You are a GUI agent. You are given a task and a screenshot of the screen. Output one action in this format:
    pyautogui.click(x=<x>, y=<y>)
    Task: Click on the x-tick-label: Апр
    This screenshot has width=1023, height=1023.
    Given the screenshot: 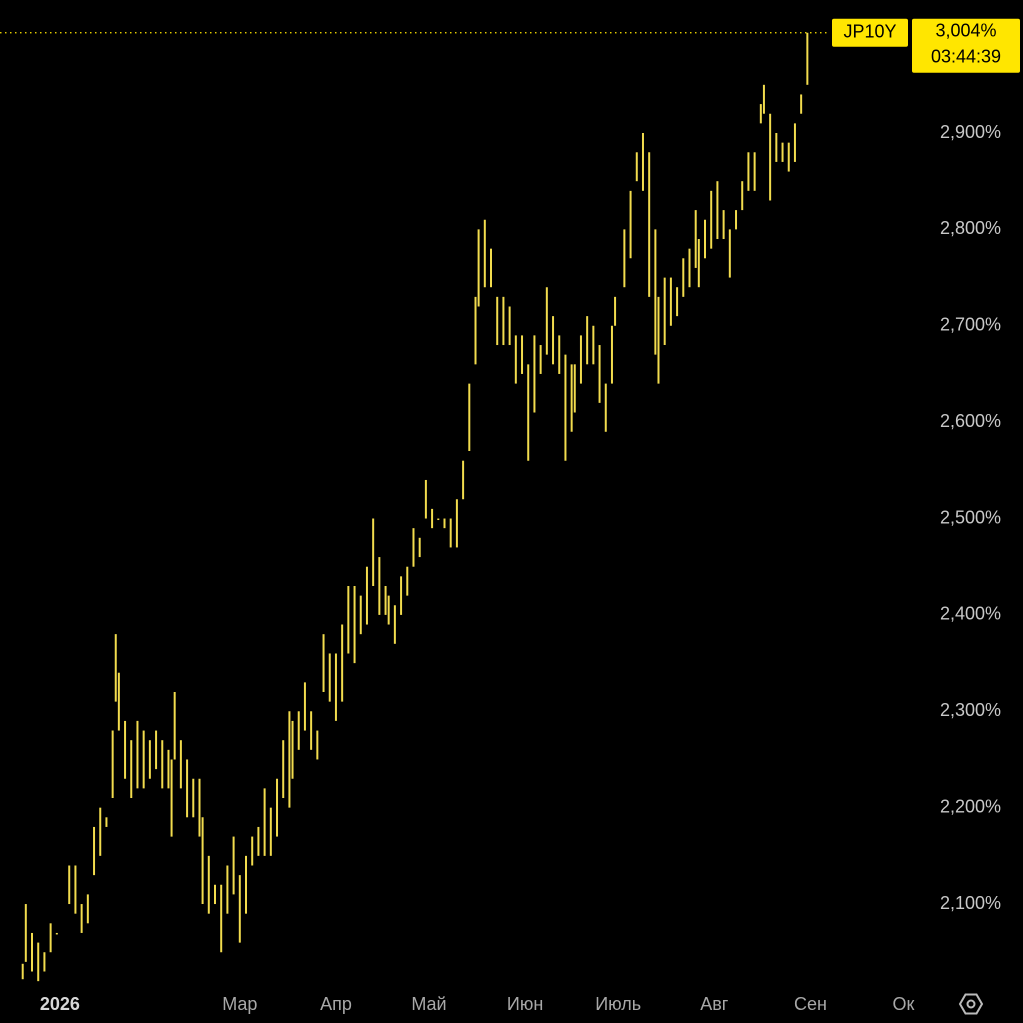 What is the action you would take?
    pyautogui.click(x=336, y=1004)
    